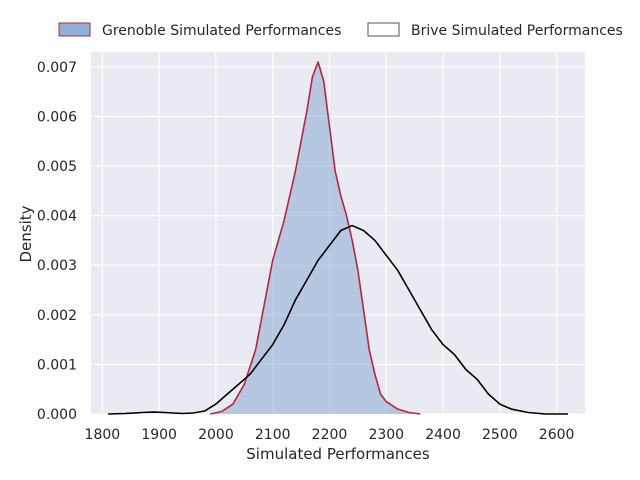  Describe the element at coordinates (517, 31) in the screenshot. I see `legend-label-1: Brive Simulated Performances` at that location.